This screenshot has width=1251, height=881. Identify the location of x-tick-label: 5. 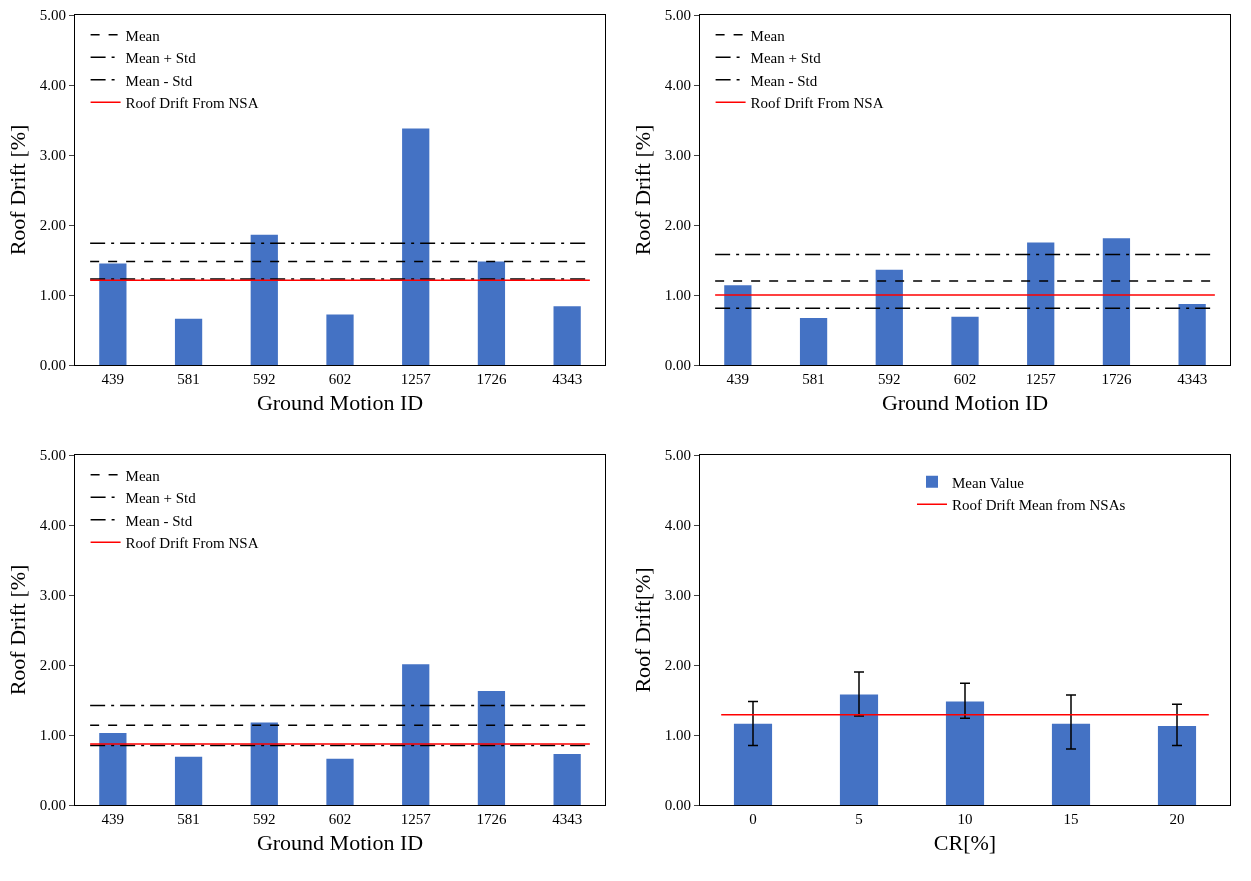
(859, 819).